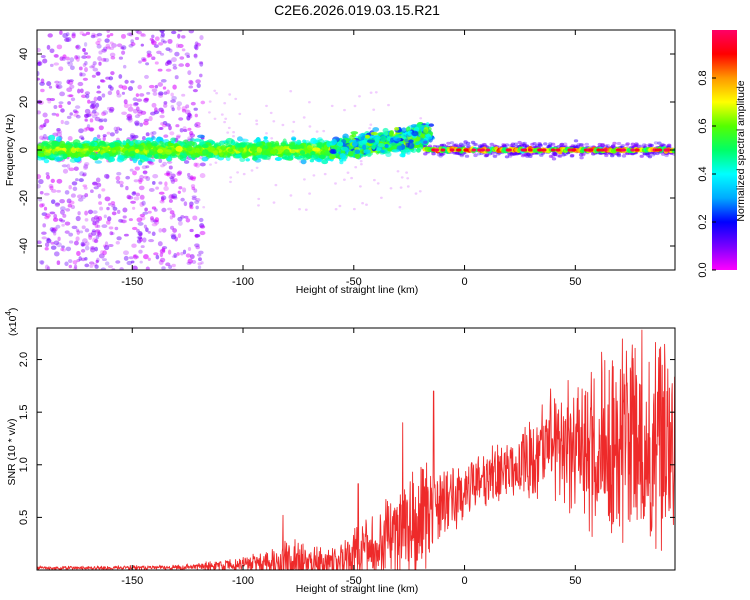 The height and width of the screenshot is (600, 750). Describe the element at coordinates (741, 150) in the screenshot. I see `colorbar-label: Normalized spectral amplitude` at that location.